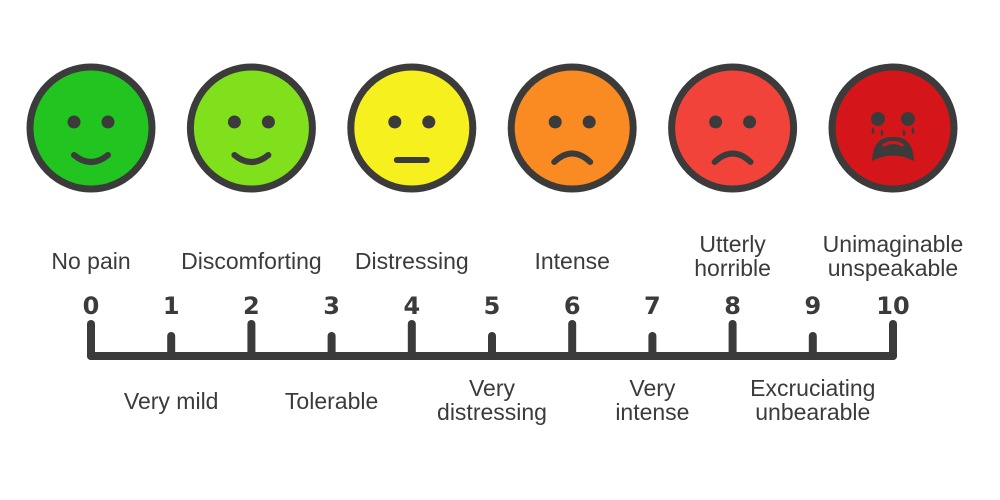 This screenshot has height=500, width=1000. What do you see at coordinates (893, 144) in the screenshot?
I see `mouth-inner` at bounding box center [893, 144].